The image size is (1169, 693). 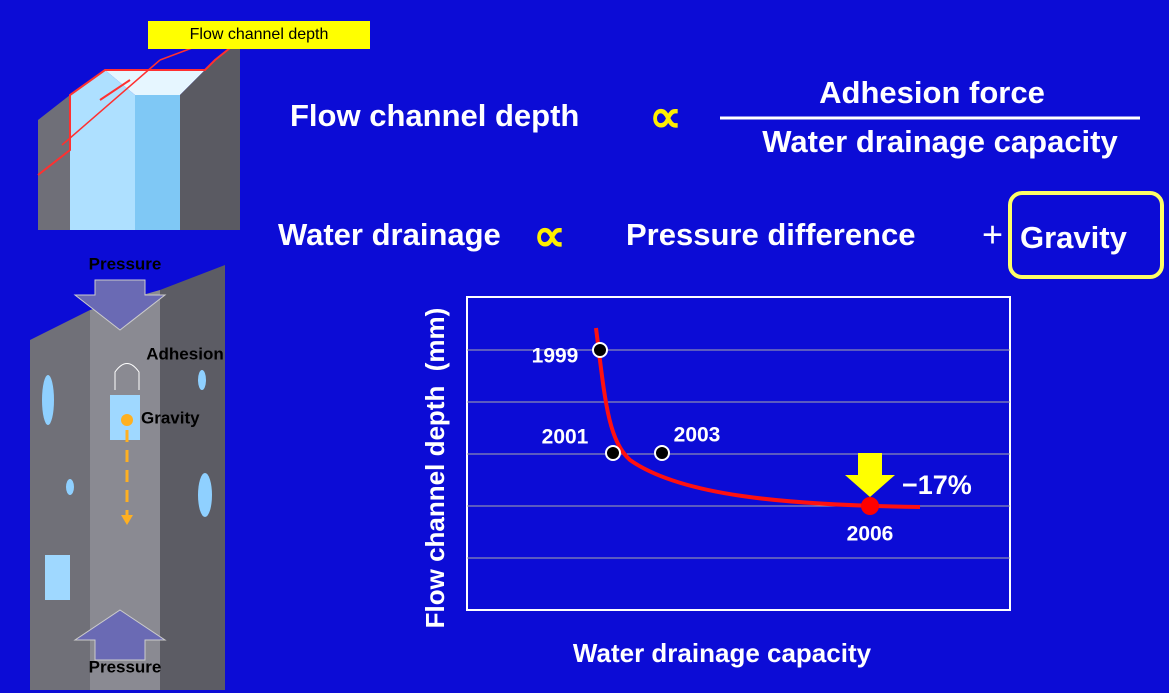 I want to click on point-label: 1999, so click(x=555, y=356).